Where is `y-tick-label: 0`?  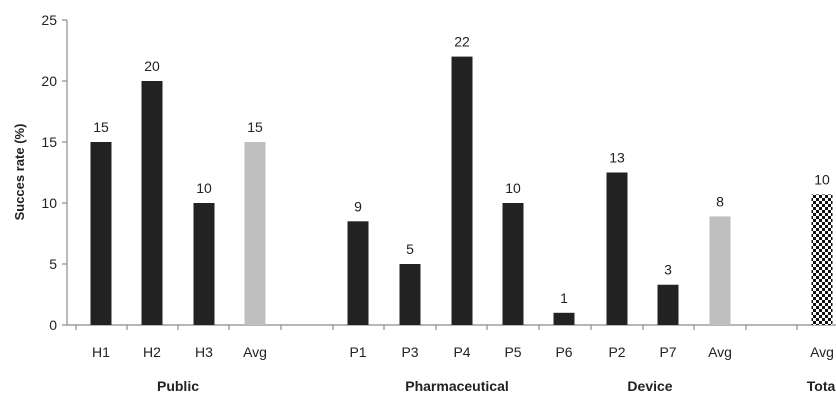
y-tick-label: 0 is located at coordinates (53, 325).